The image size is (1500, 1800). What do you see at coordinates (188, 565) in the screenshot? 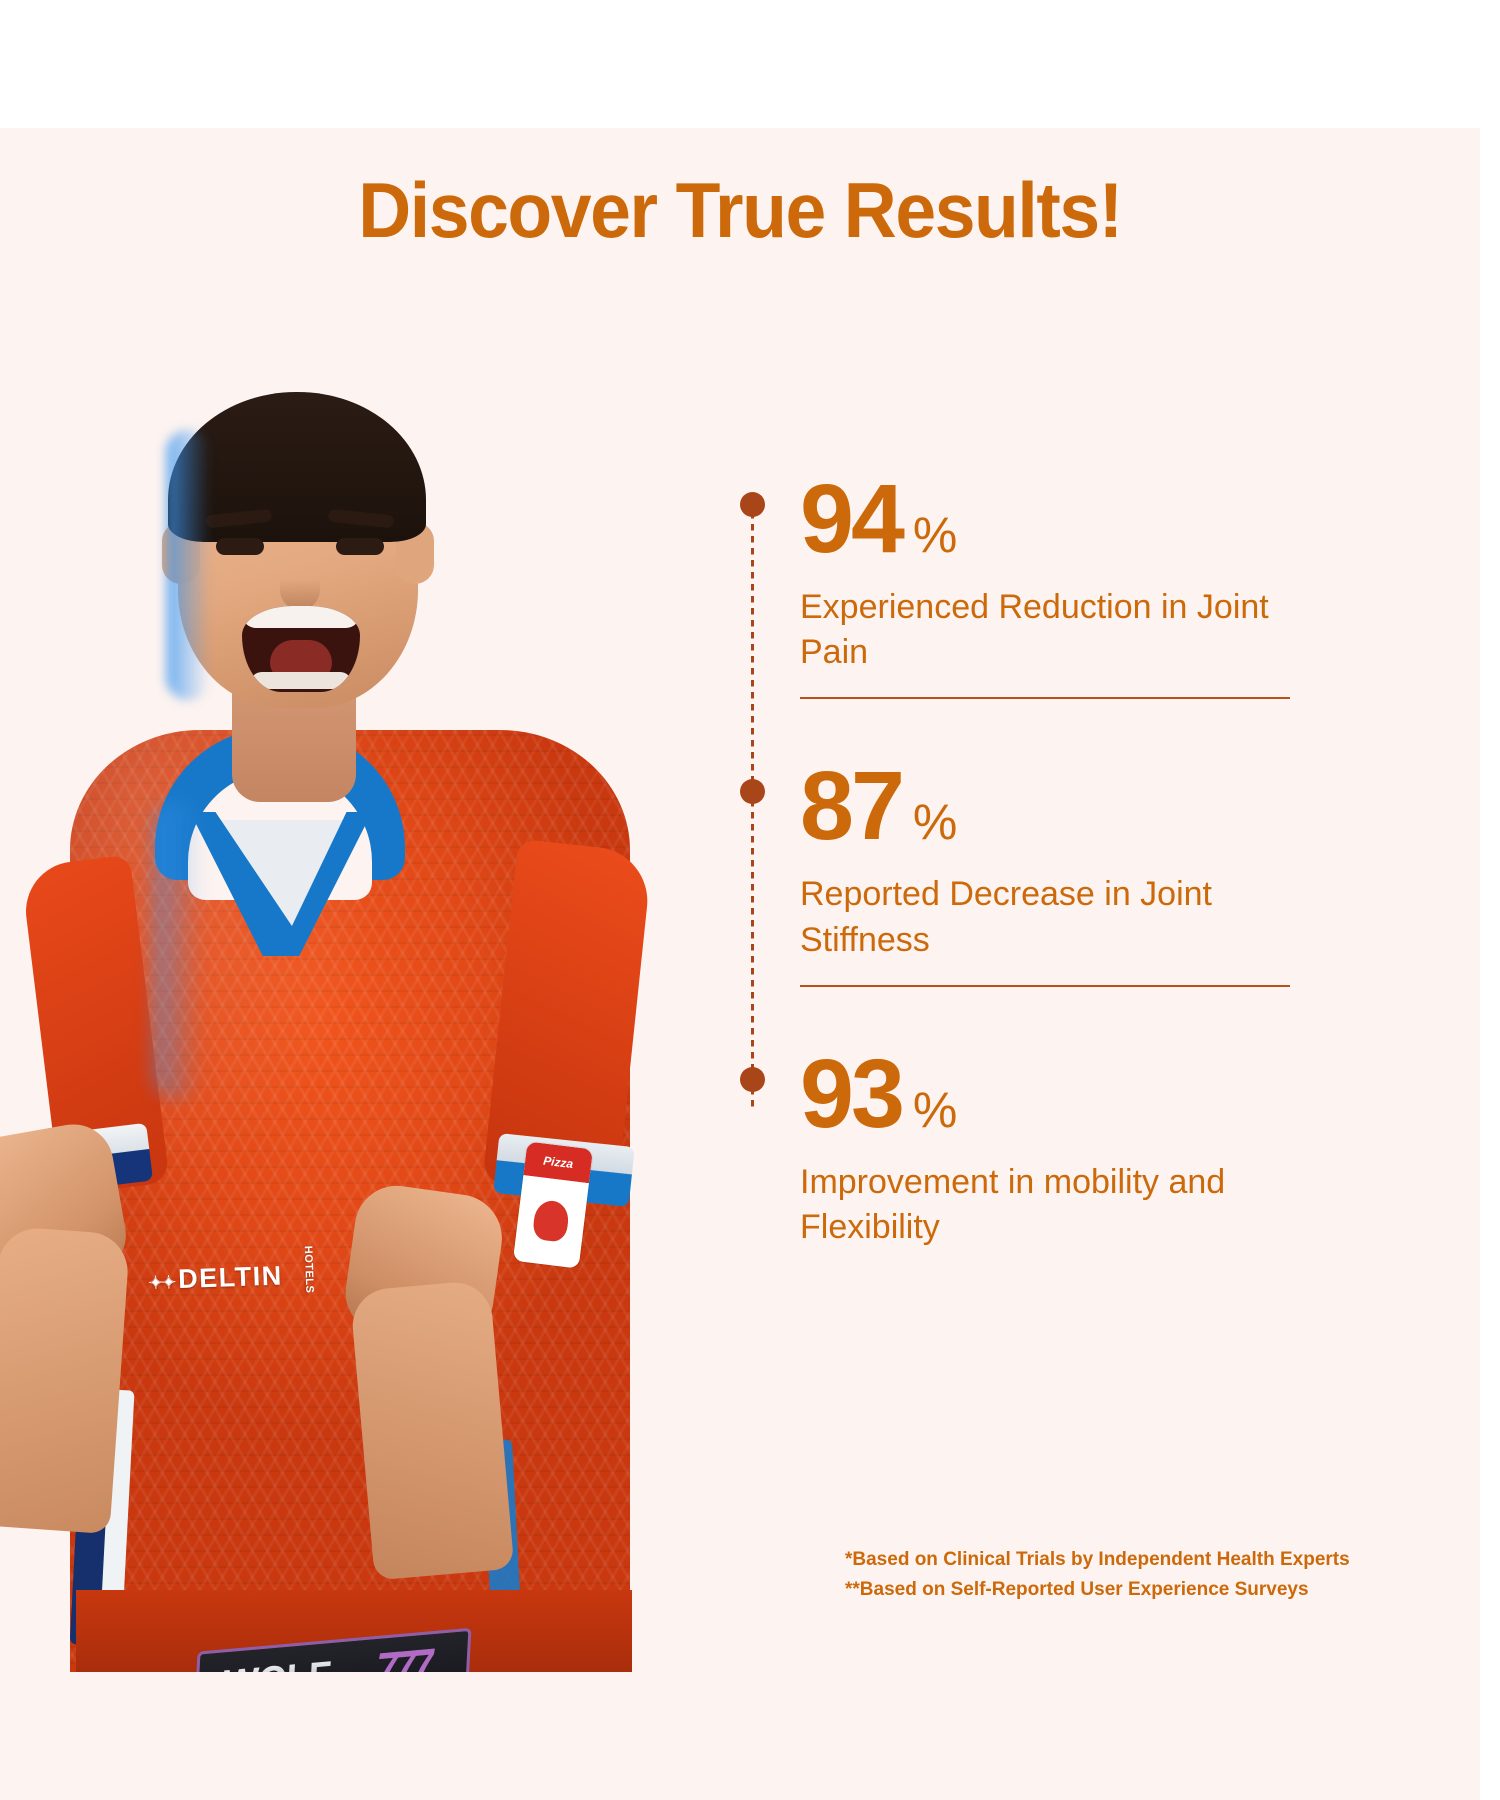
I see `blue-rim-light` at bounding box center [188, 565].